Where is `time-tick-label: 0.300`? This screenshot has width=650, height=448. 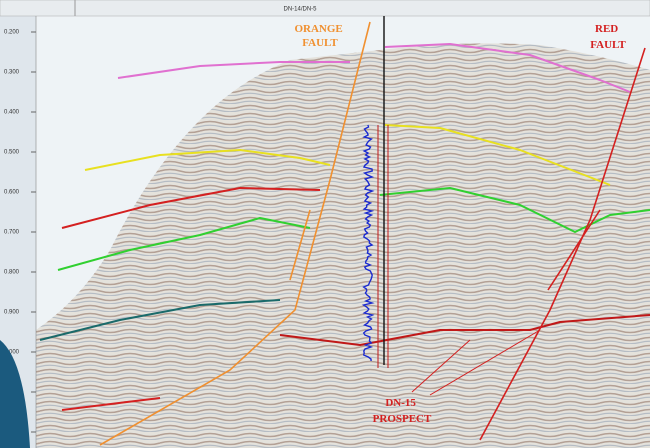 time-tick-label: 0.300 is located at coordinates (12, 73).